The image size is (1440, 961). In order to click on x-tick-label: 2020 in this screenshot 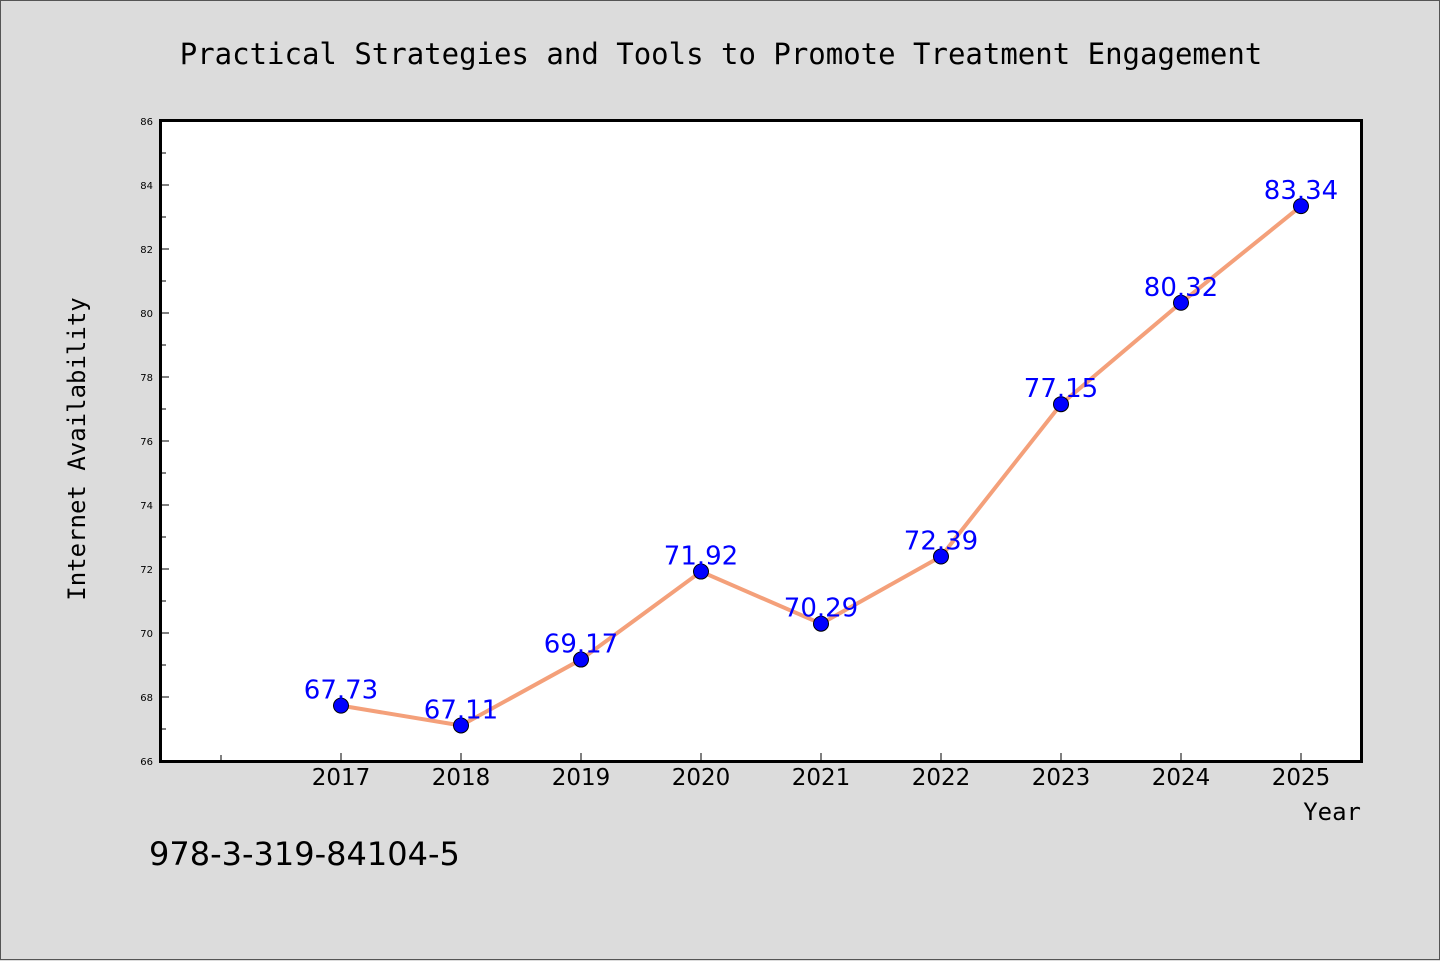, I will do `click(701, 778)`.